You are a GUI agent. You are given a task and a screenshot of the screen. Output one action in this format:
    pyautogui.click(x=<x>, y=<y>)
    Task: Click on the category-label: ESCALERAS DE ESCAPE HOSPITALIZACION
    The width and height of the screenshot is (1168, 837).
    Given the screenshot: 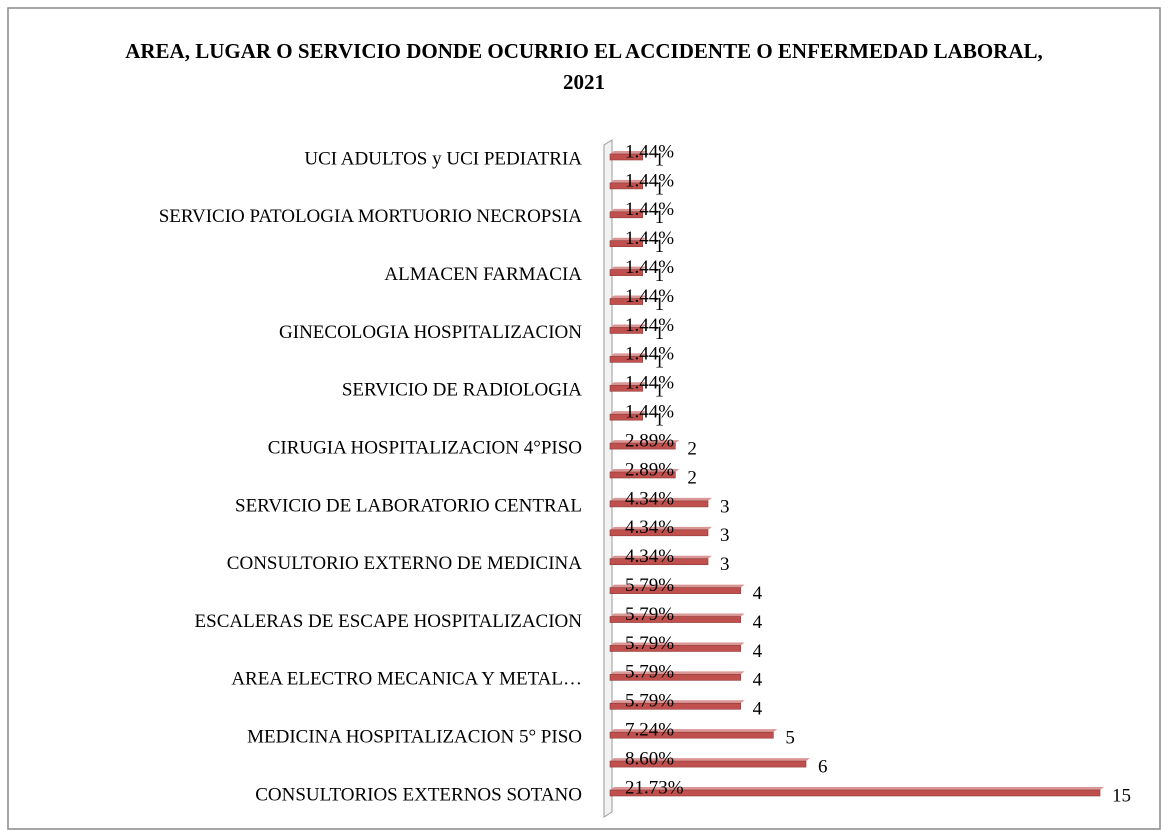 What is the action you would take?
    pyautogui.click(x=389, y=621)
    